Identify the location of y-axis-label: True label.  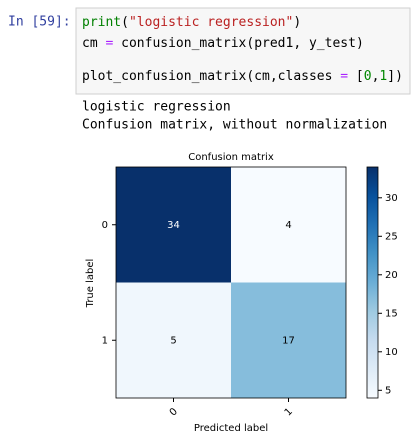
(90, 284).